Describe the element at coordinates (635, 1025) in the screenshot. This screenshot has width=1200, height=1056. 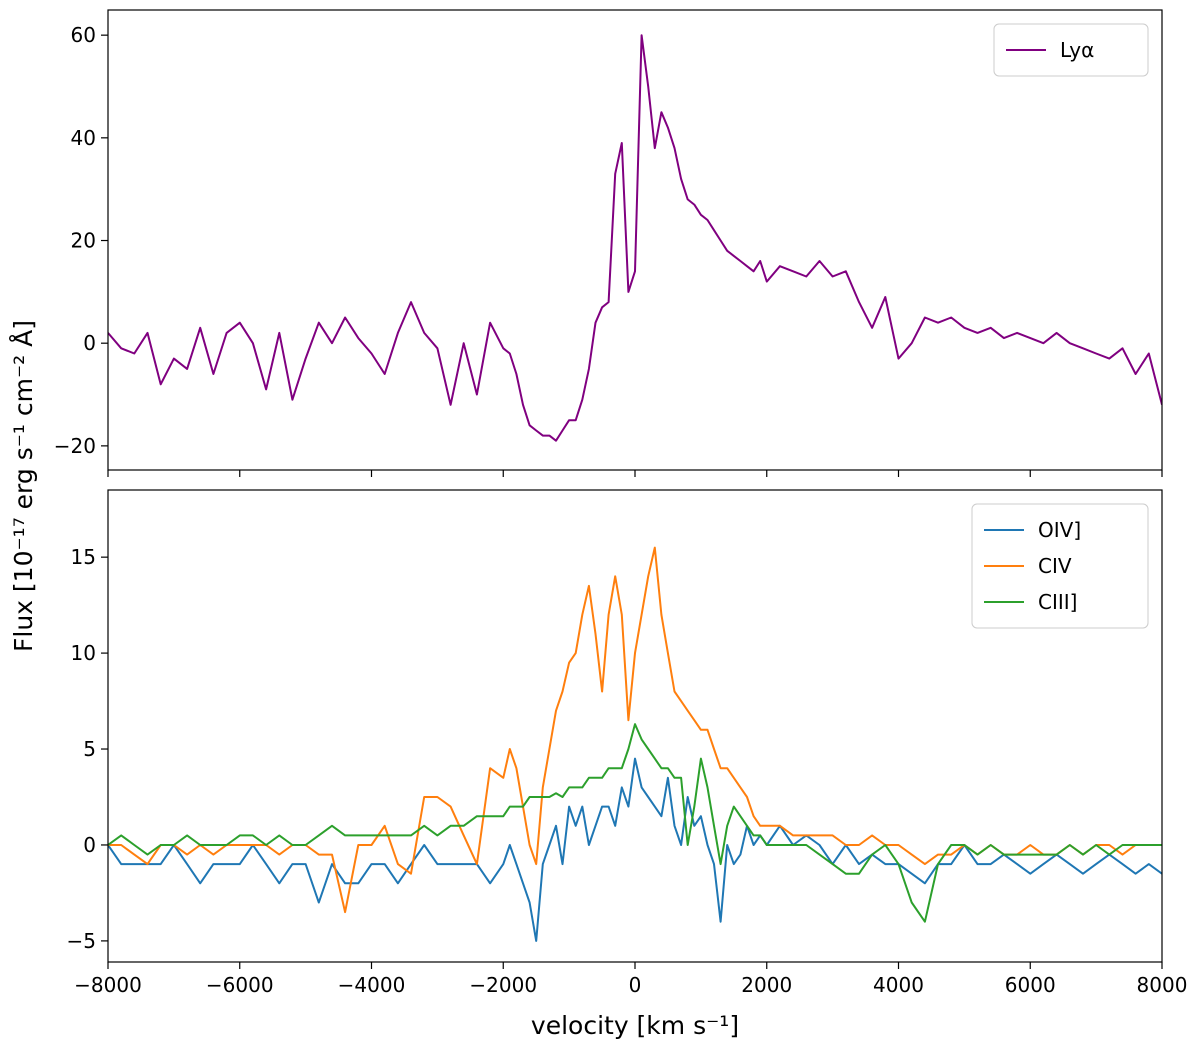
I see `x-axis-label: velocity [km s⁻¹]` at that location.